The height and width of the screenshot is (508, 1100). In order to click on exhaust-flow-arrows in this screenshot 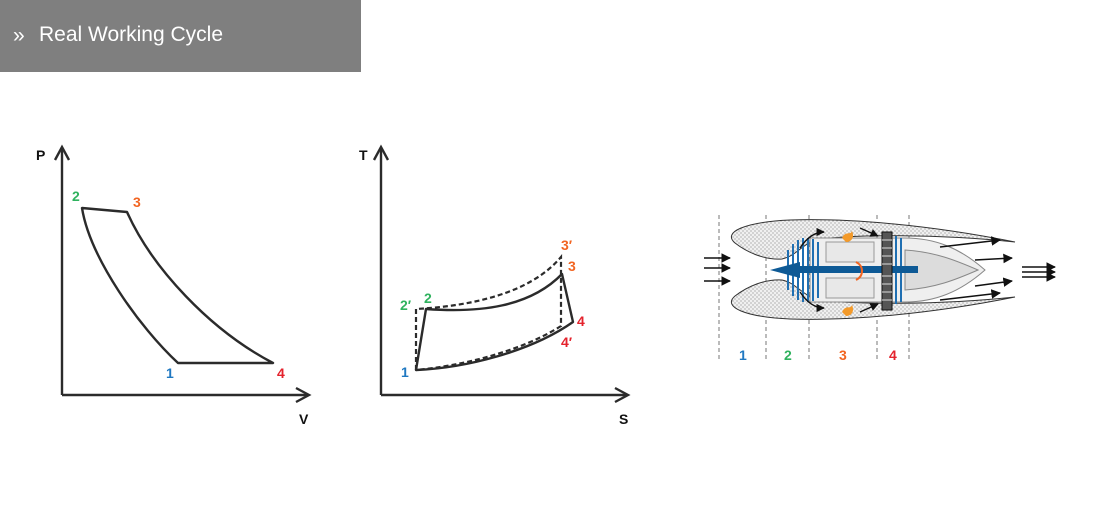, I will do `click(976, 268)`.